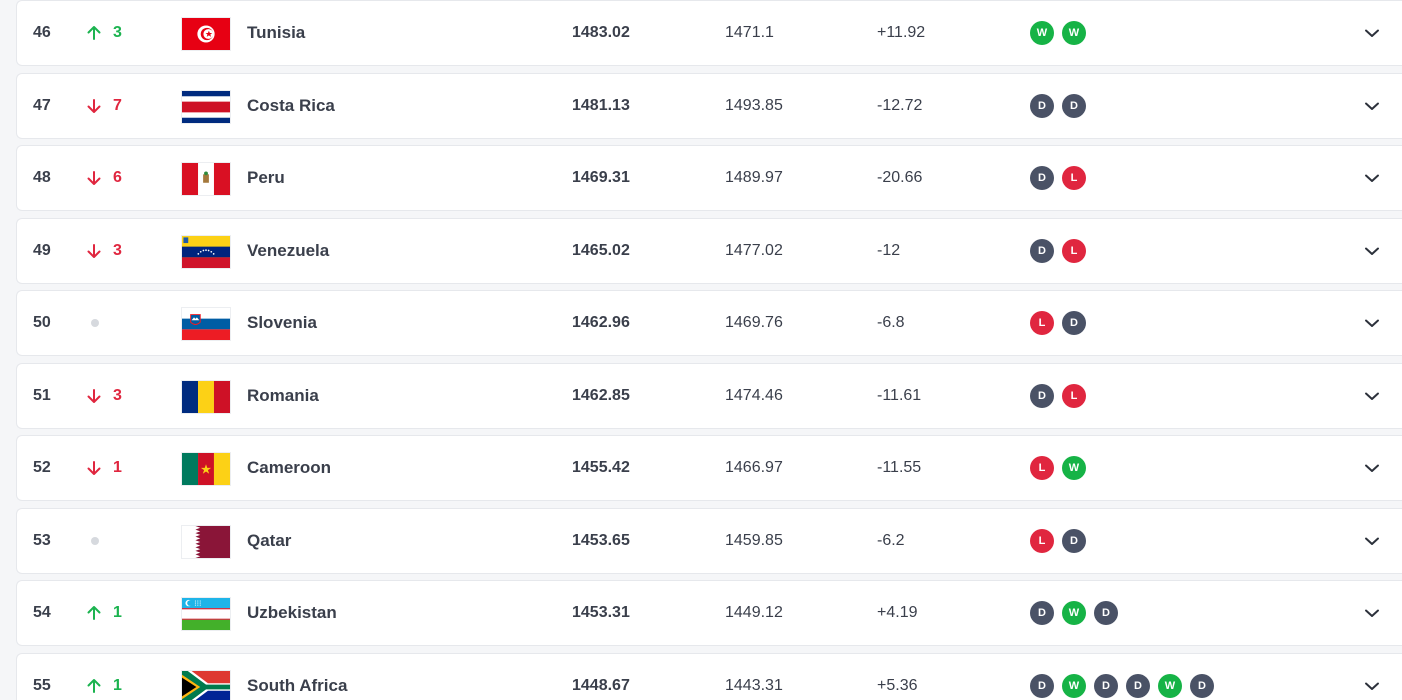 The image size is (1402, 700). I want to click on previous-points: 1474.46, so click(754, 395).